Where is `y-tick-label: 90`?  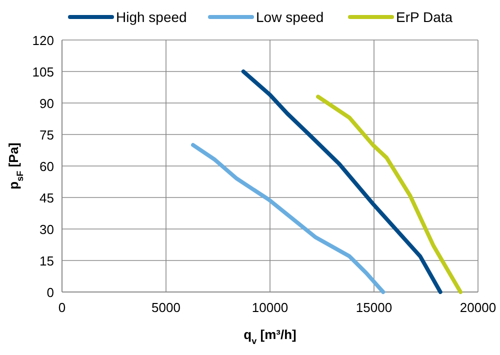 y-tick-label: 90 is located at coordinates (47, 103).